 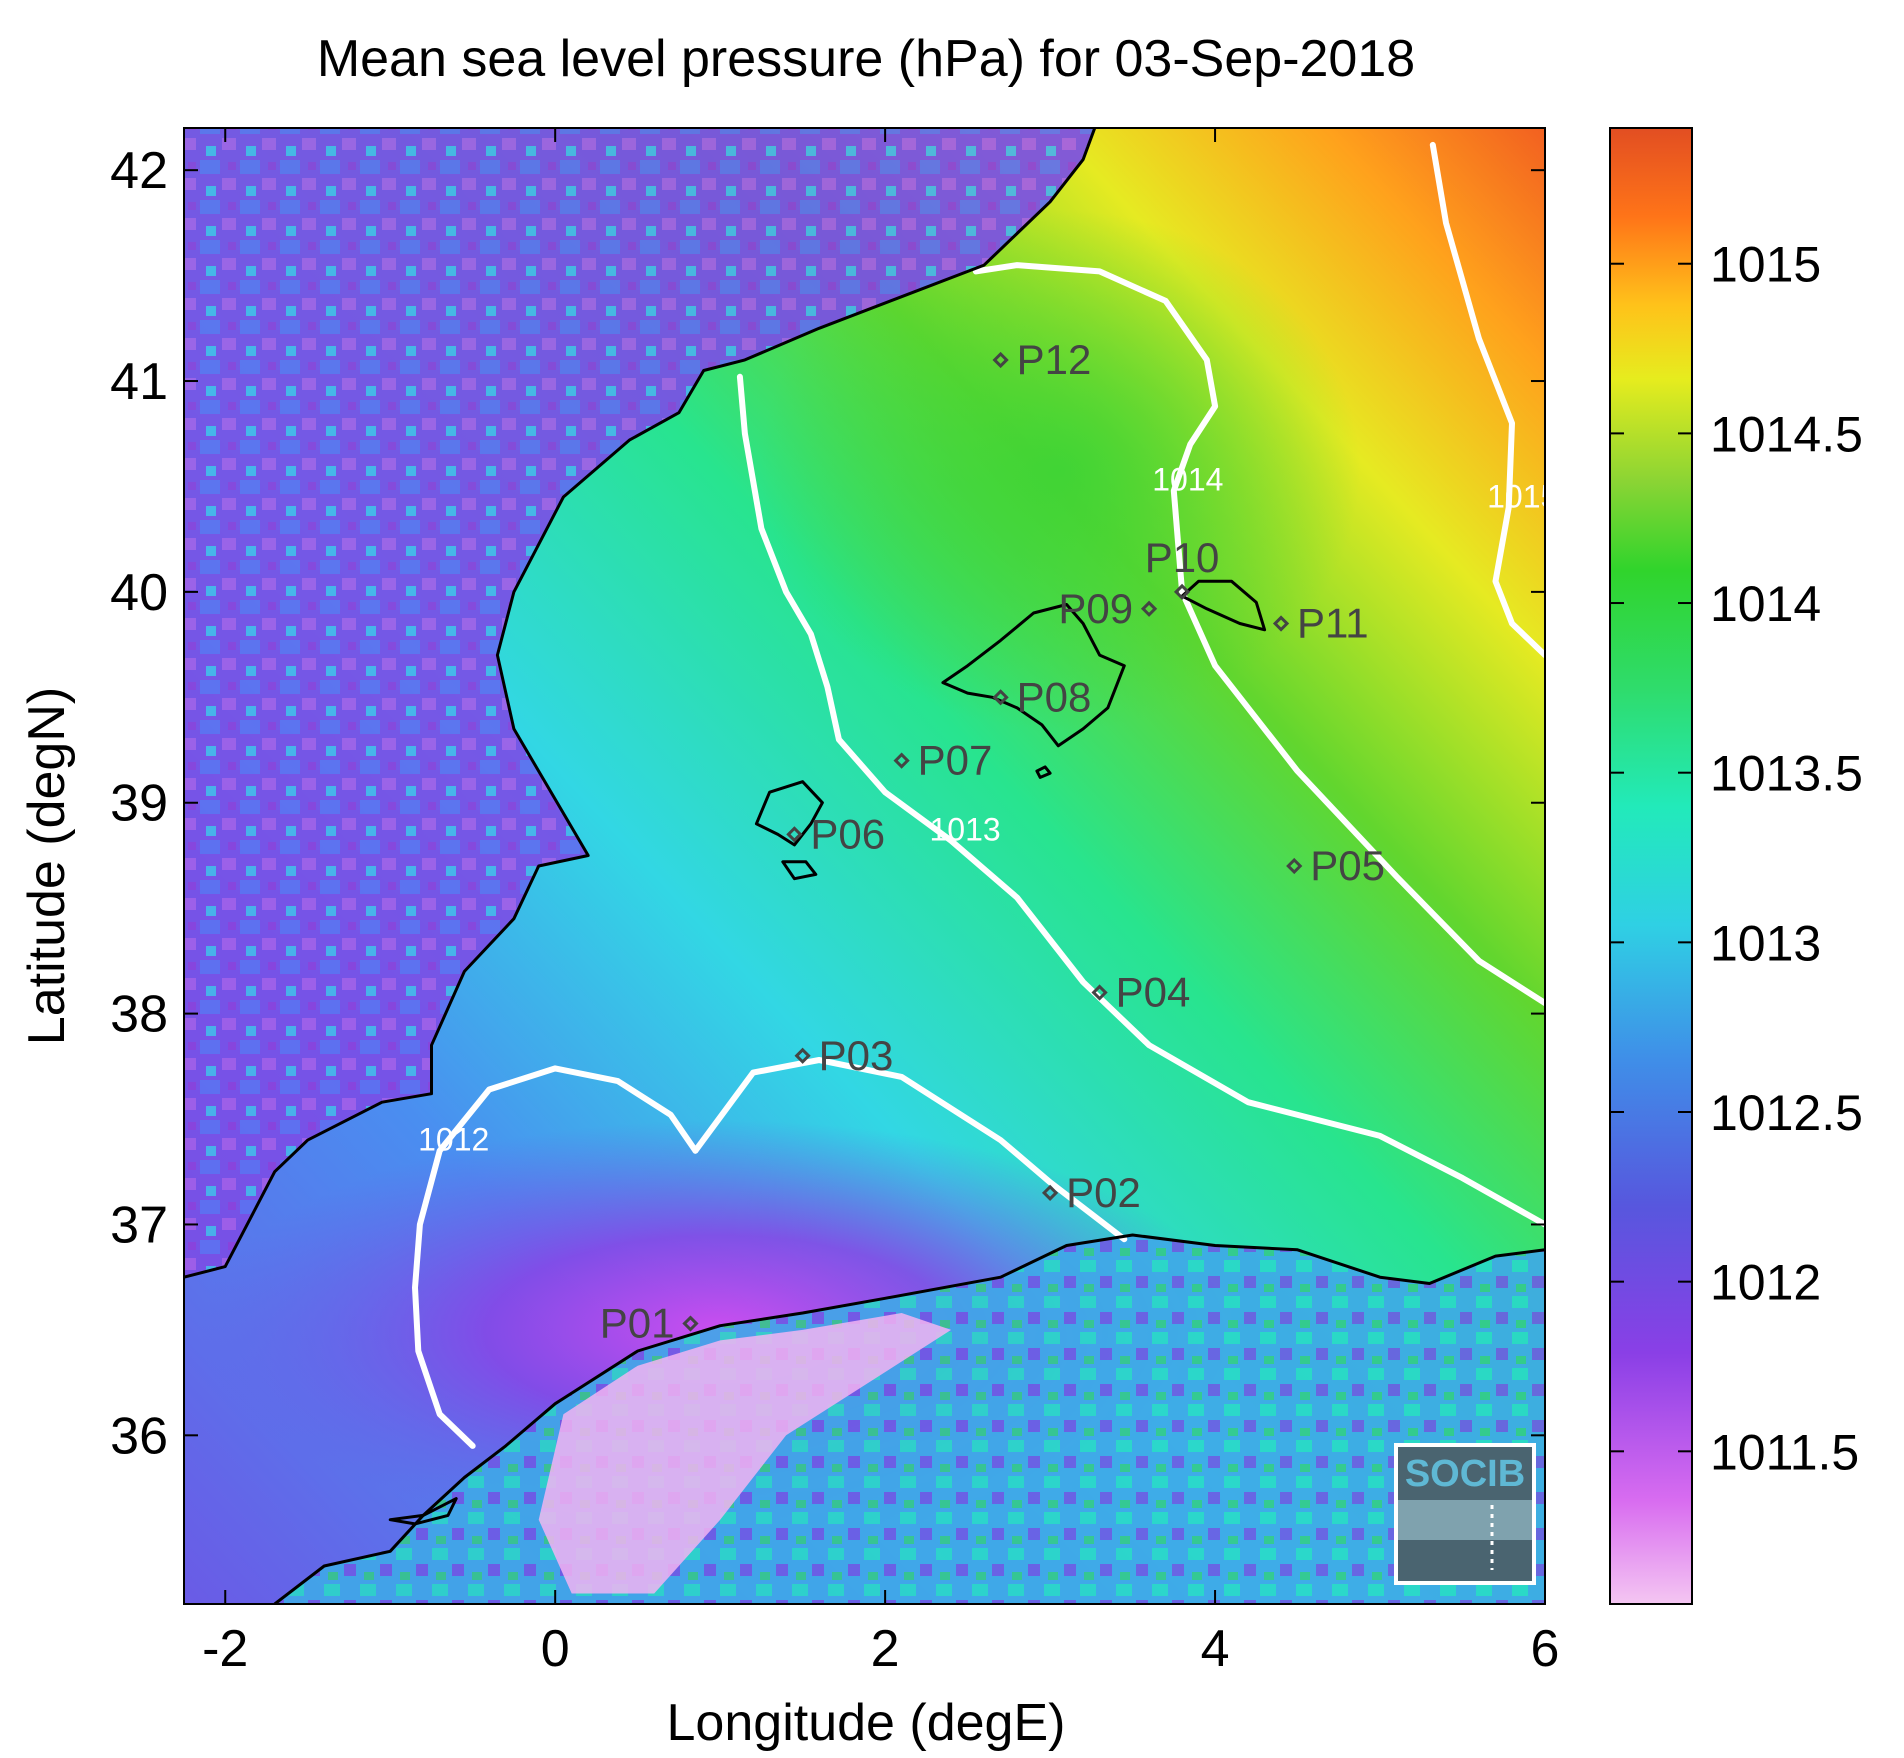 I want to click on station-label-p07: P07, so click(x=955, y=760).